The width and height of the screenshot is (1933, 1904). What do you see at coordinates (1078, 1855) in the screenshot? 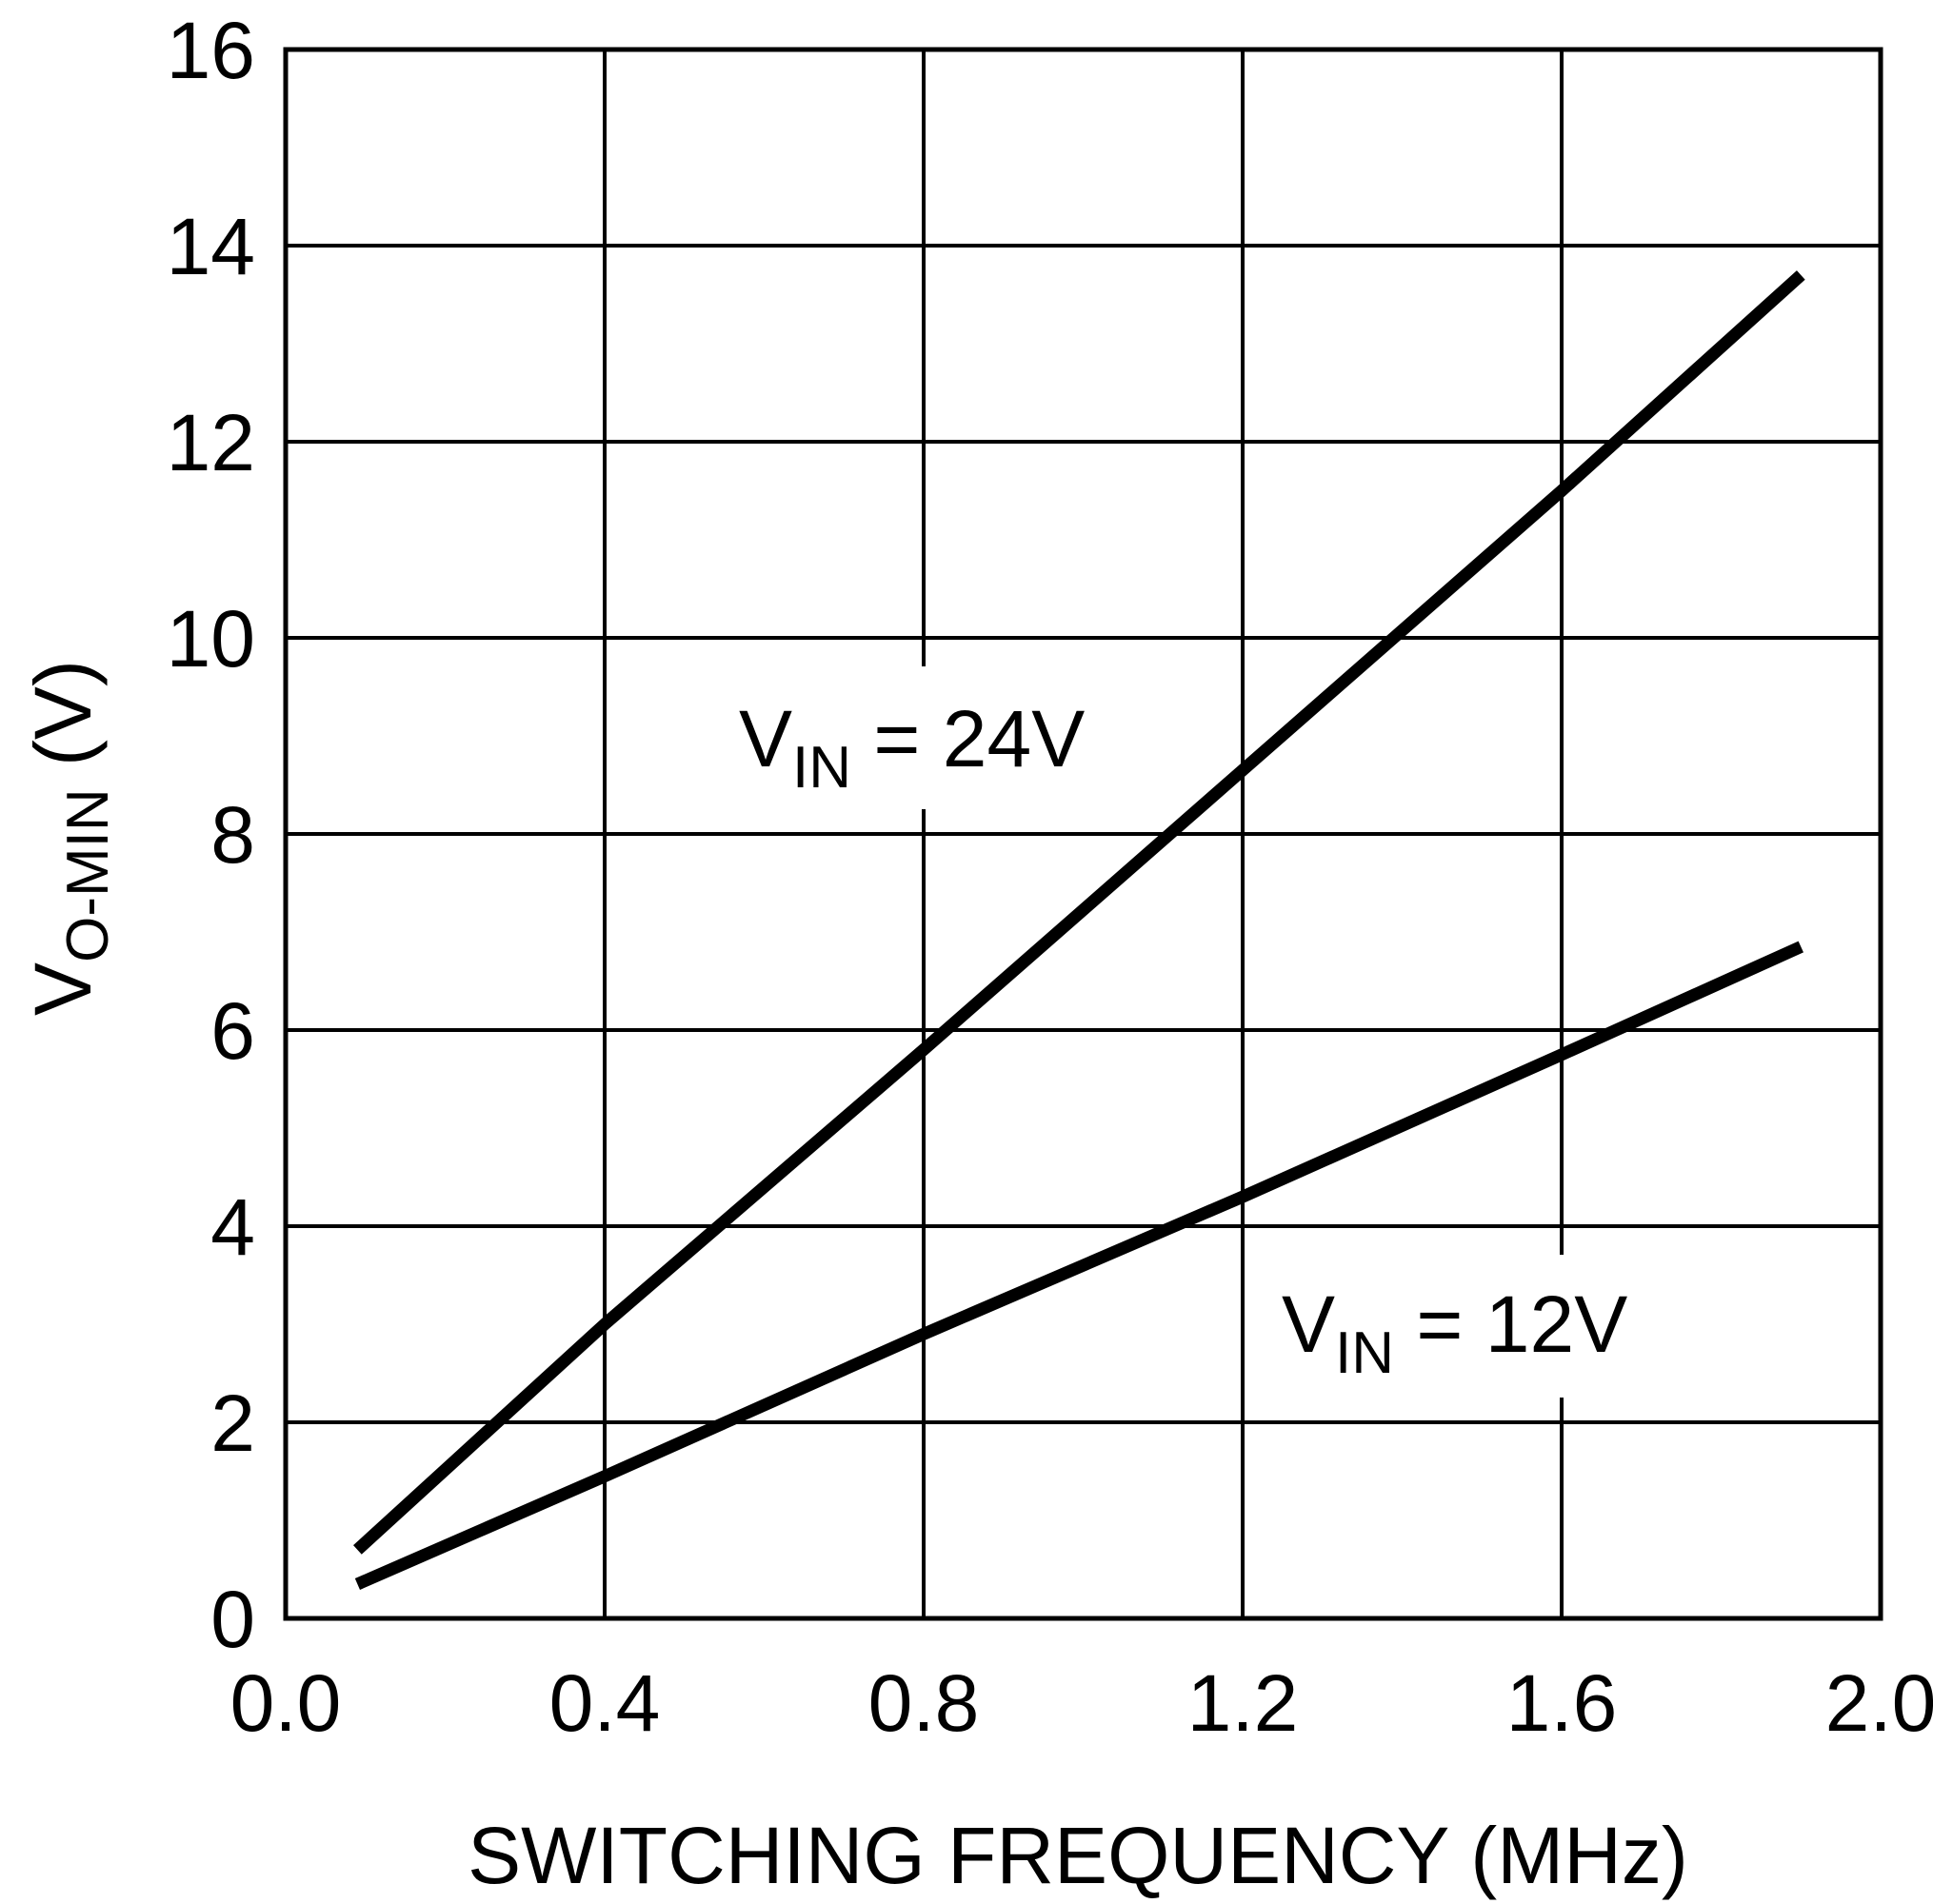
I see `x-axis-title: SWITCHING FREQUENCY (MHz)` at bounding box center [1078, 1855].